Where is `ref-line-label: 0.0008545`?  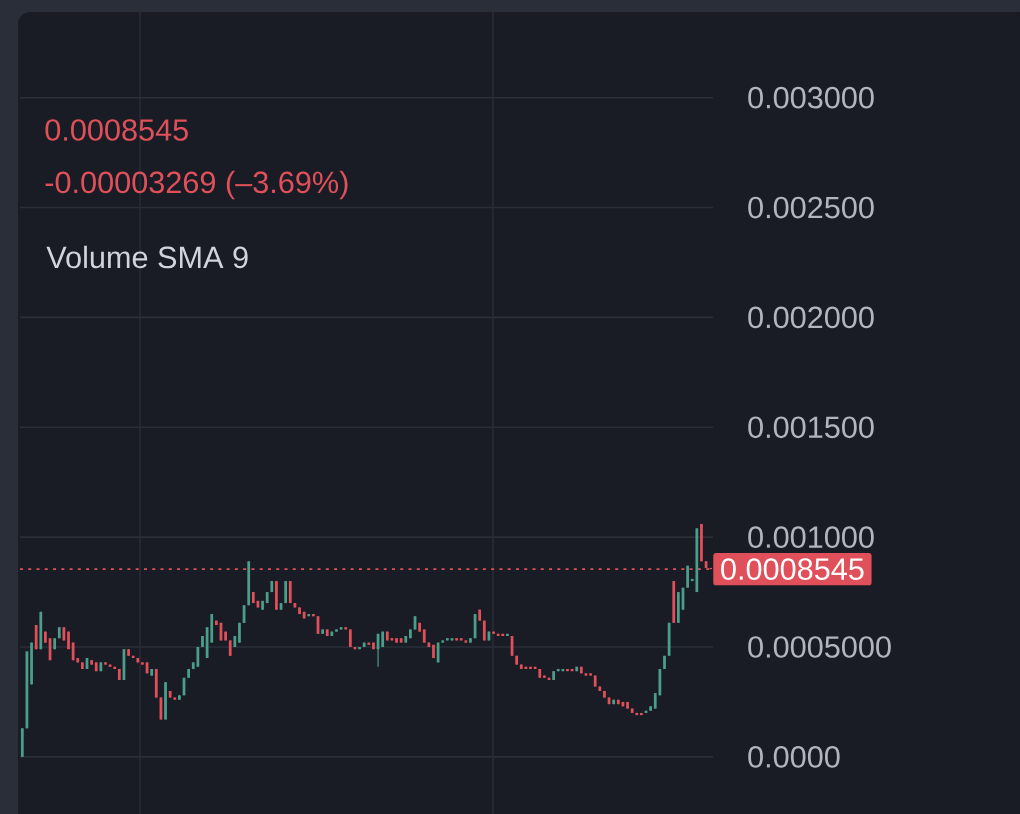
ref-line-label: 0.0008545 is located at coordinates (792, 569).